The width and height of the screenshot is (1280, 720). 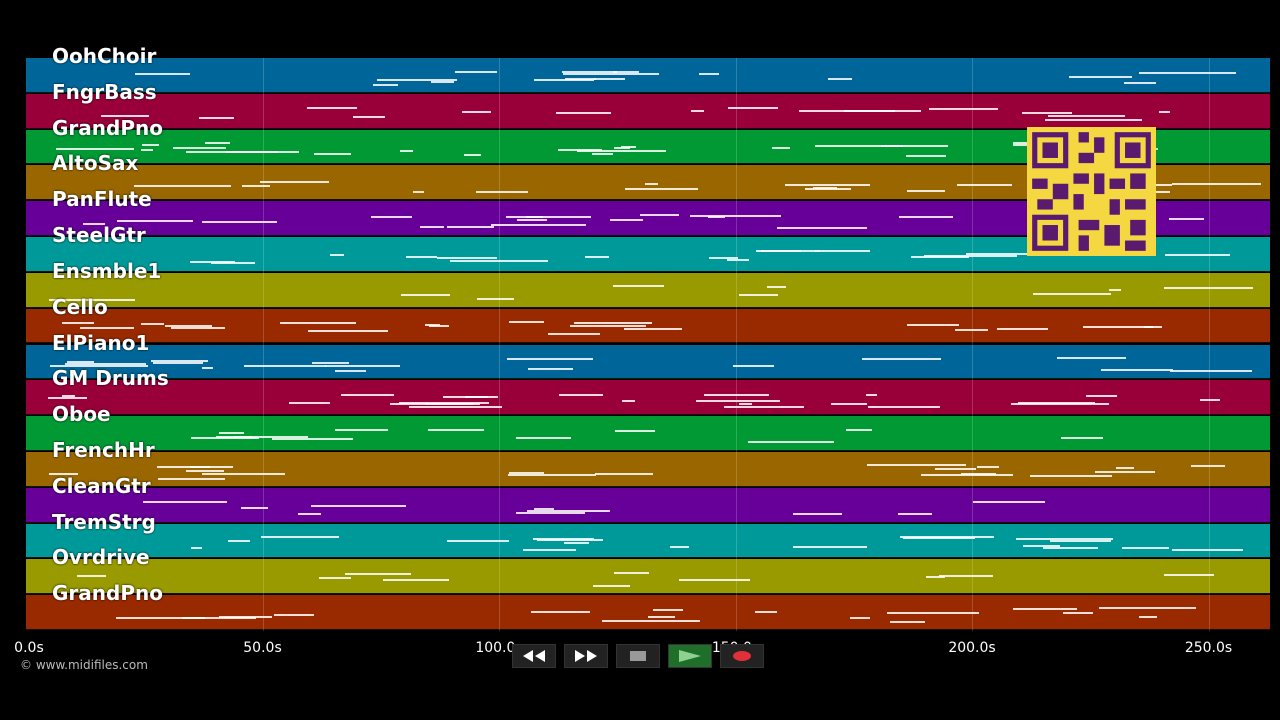 What do you see at coordinates (586, 656) in the screenshot?
I see `fast-forward-button` at bounding box center [586, 656].